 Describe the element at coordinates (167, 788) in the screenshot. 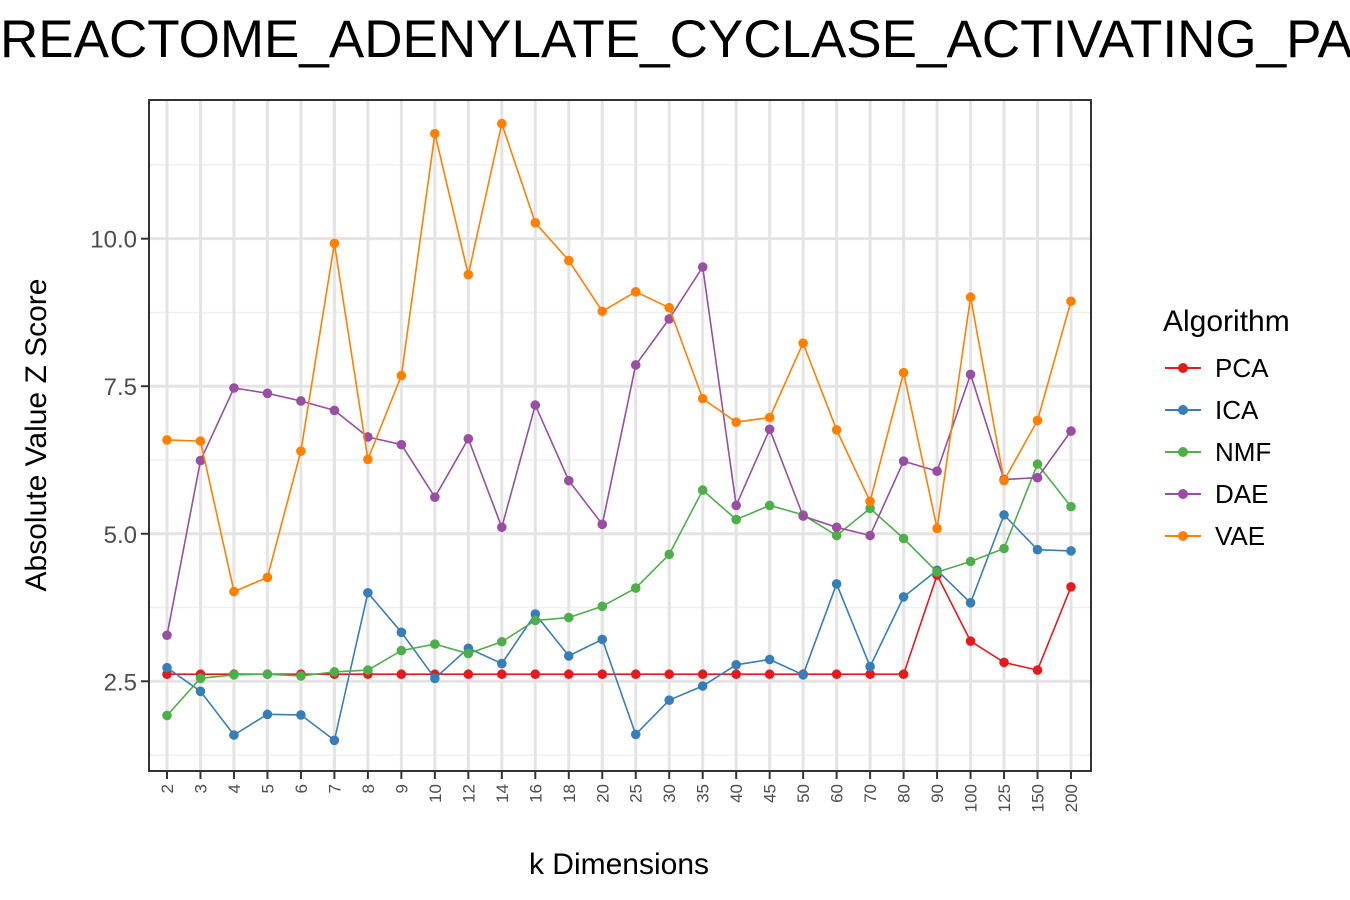

I see `x-tick-label: 2` at that location.